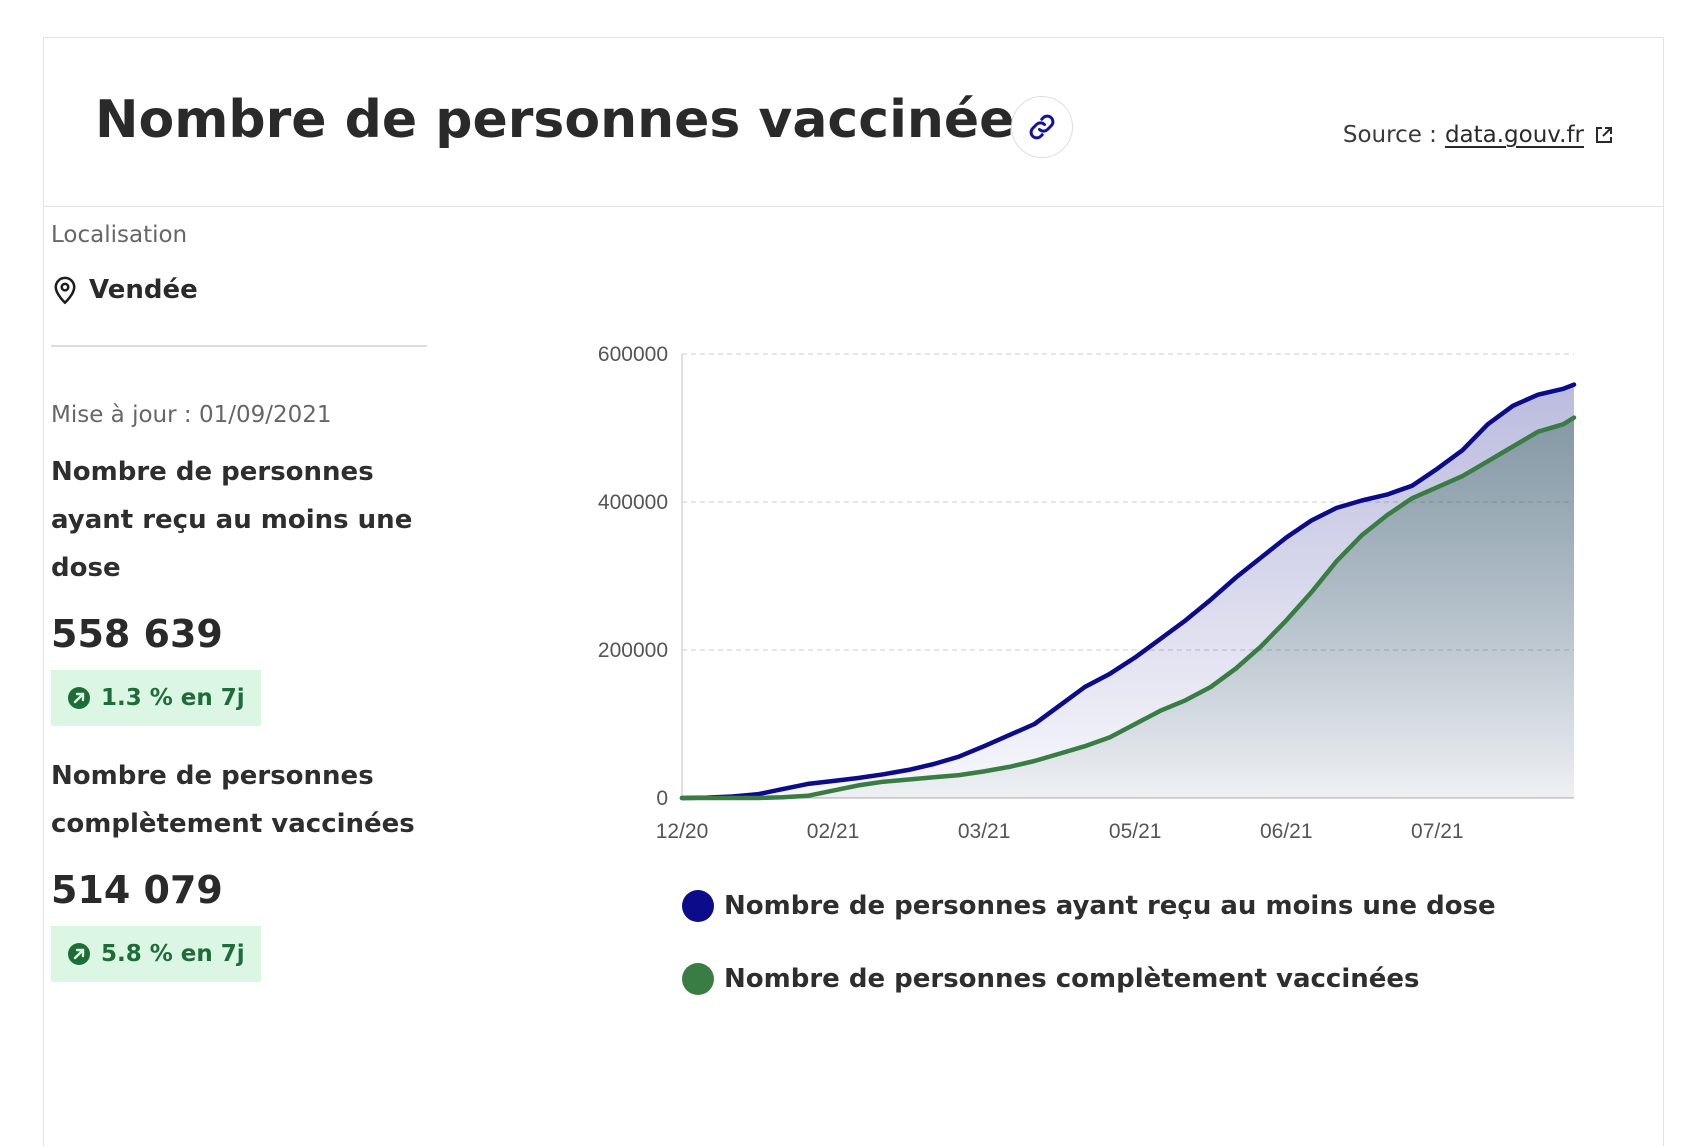 This screenshot has height=1146, width=1704. Describe the element at coordinates (1286, 831) in the screenshot. I see `x-tick-label: 06/21` at that location.